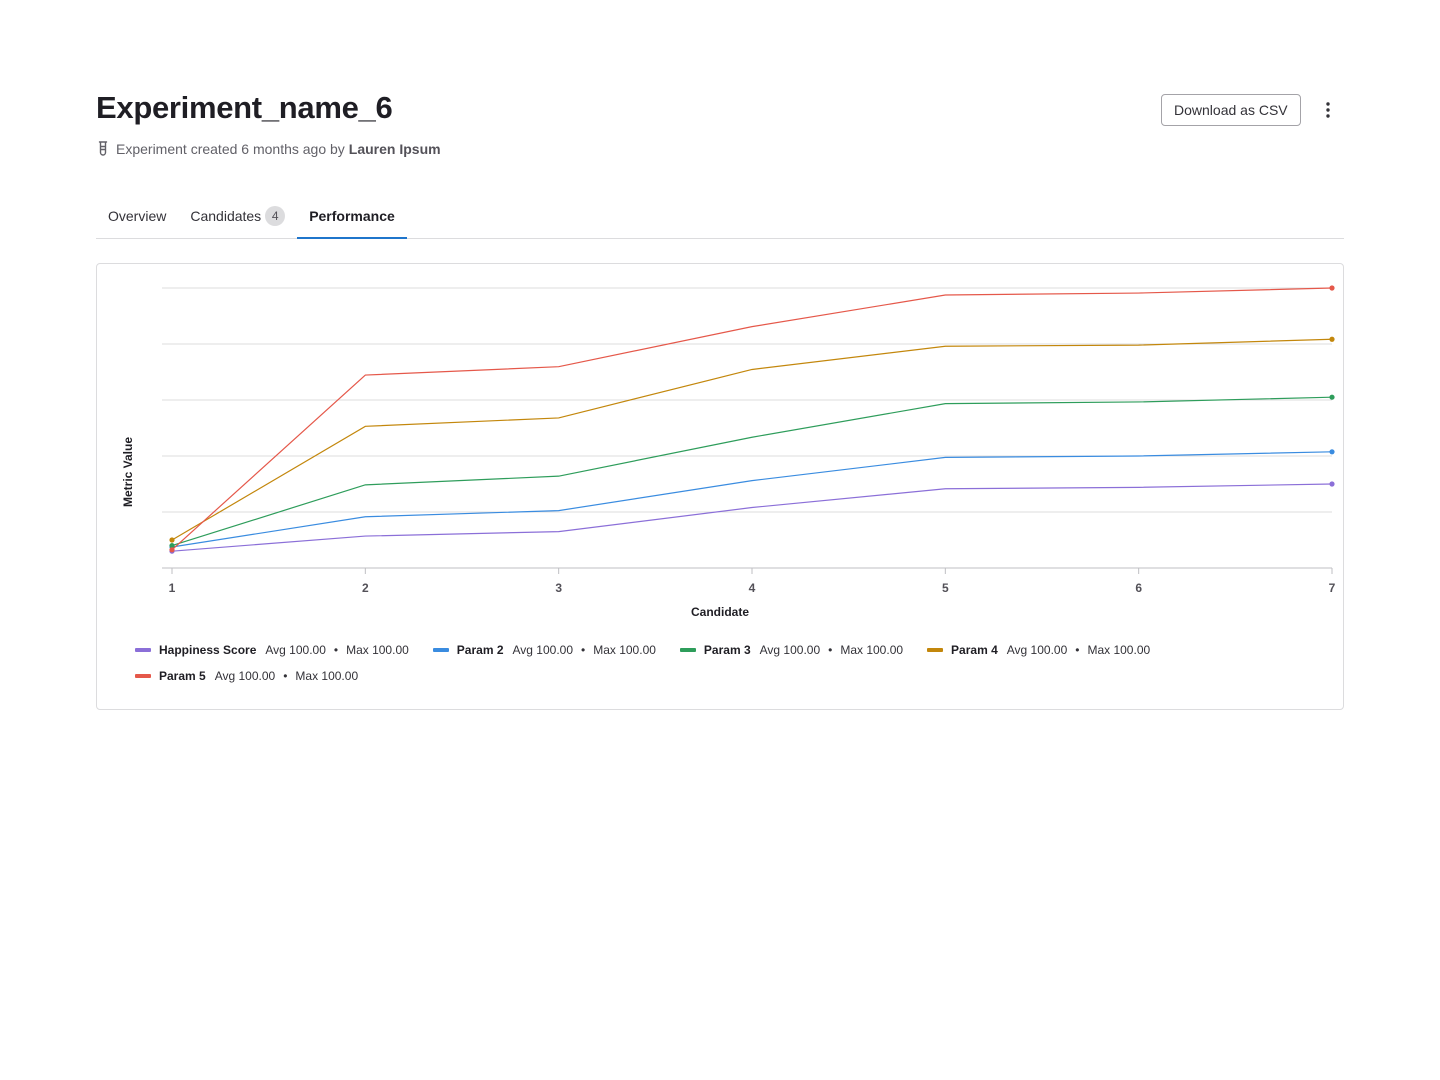 This screenshot has width=1440, height=1080. I want to click on tab-candidates: Candidates 4, so click(237, 216).